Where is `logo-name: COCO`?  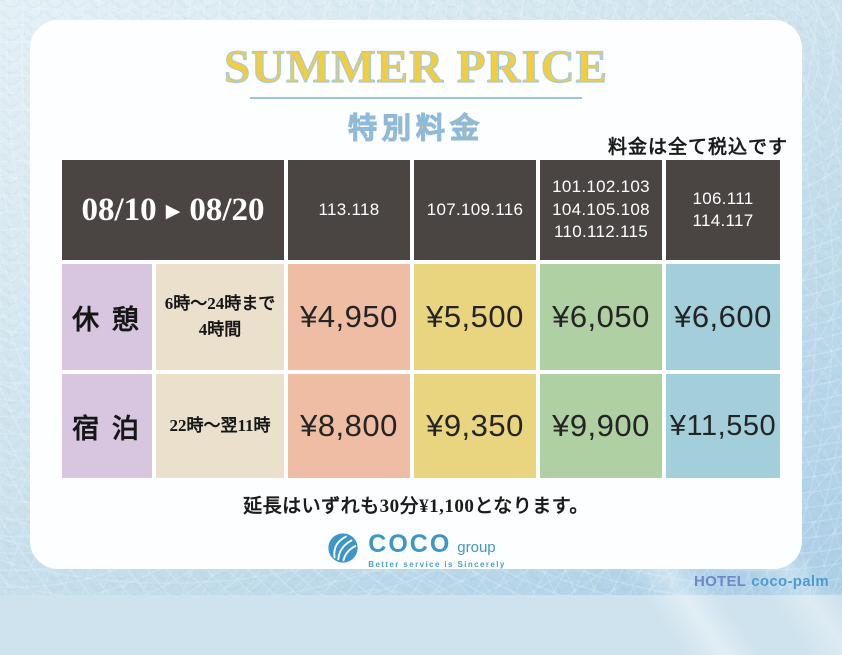
logo-name: COCO is located at coordinates (410, 544).